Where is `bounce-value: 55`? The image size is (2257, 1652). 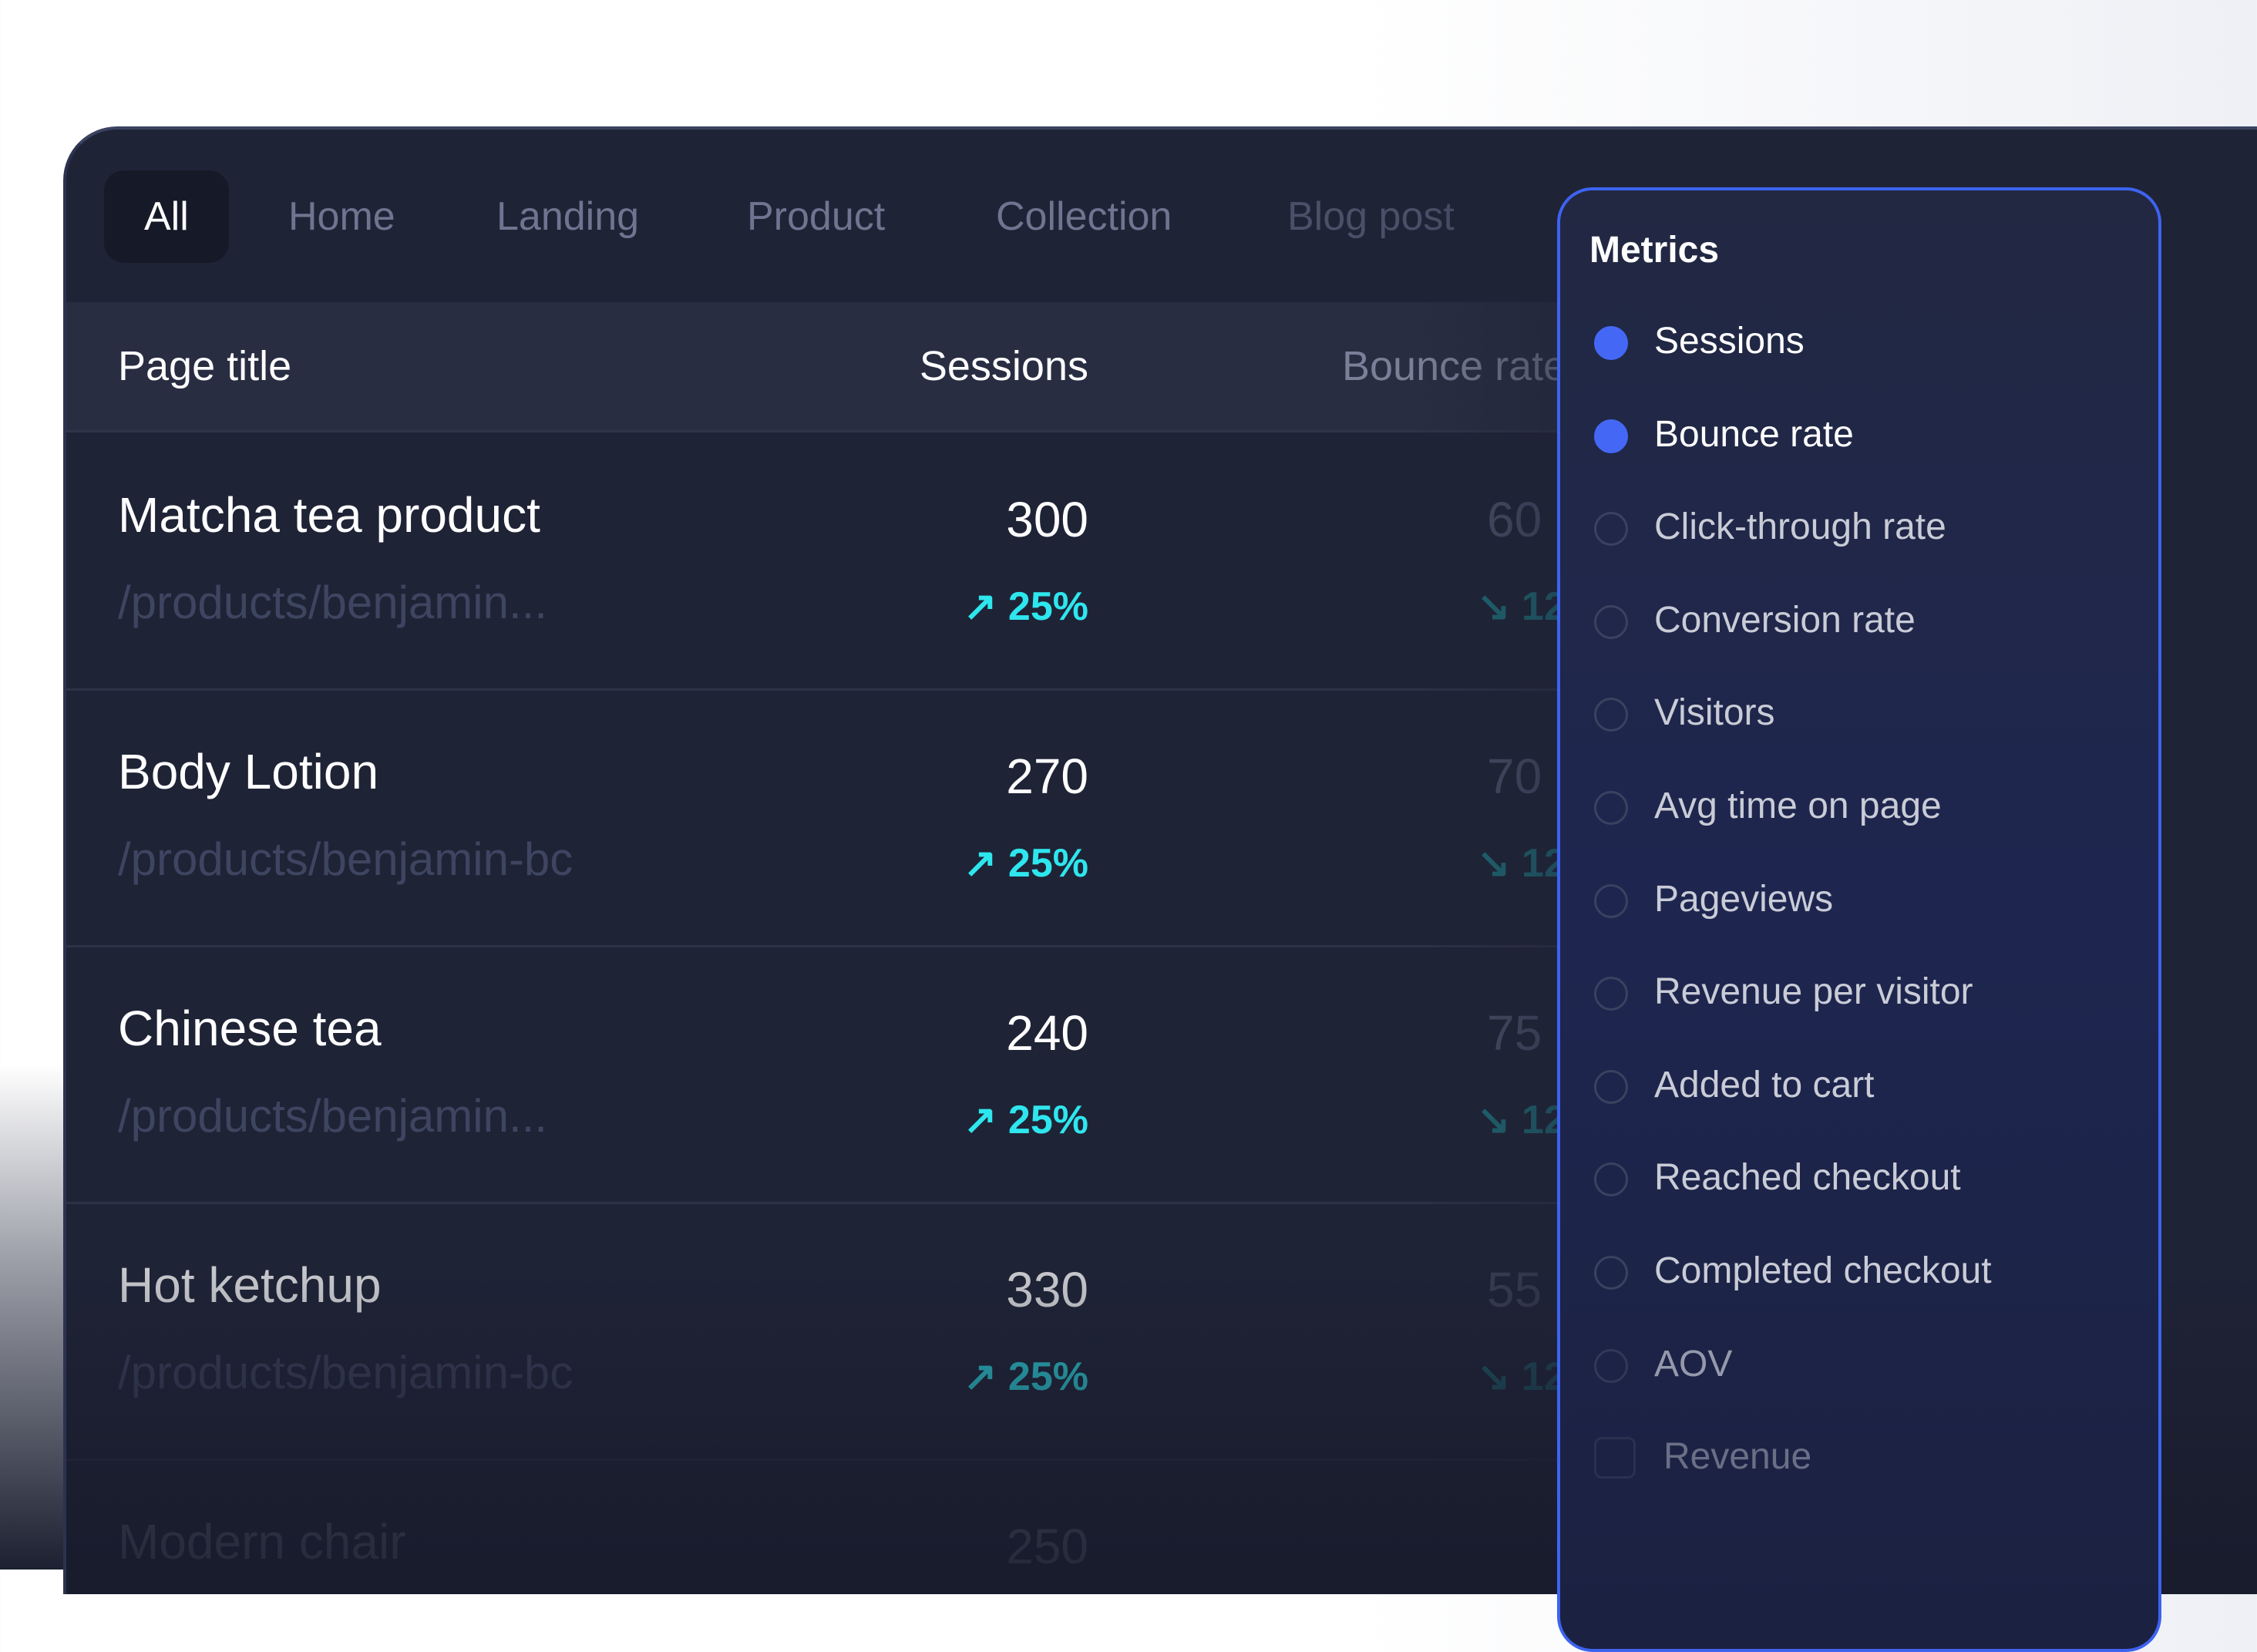 bounce-value: 55 is located at coordinates (1515, 1289).